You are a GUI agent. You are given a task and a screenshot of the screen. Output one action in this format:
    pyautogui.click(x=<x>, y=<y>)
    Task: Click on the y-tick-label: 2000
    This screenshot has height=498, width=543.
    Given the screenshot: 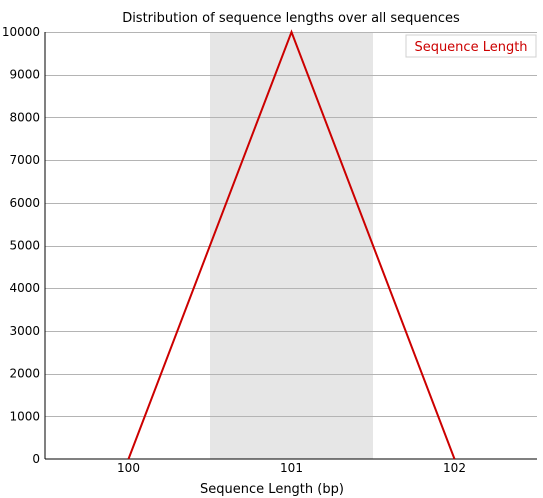 What is the action you would take?
    pyautogui.click(x=24, y=374)
    